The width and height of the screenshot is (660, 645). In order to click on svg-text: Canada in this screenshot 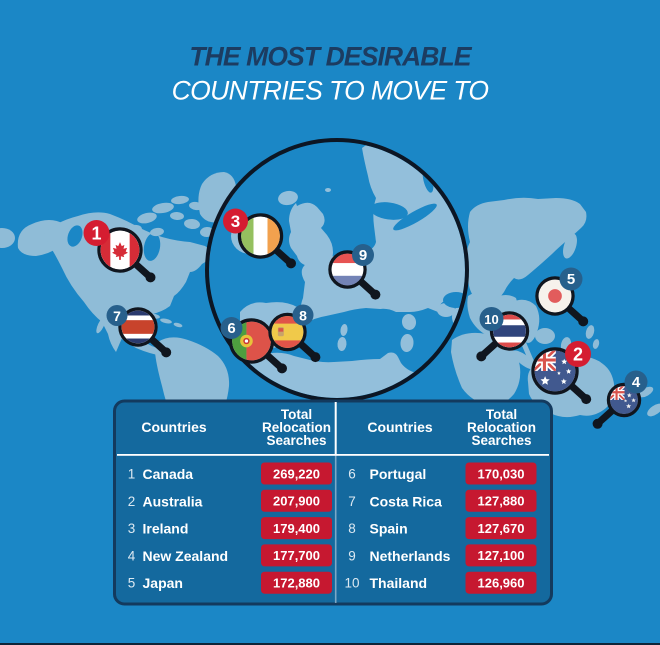, I will do `click(168, 474)`.